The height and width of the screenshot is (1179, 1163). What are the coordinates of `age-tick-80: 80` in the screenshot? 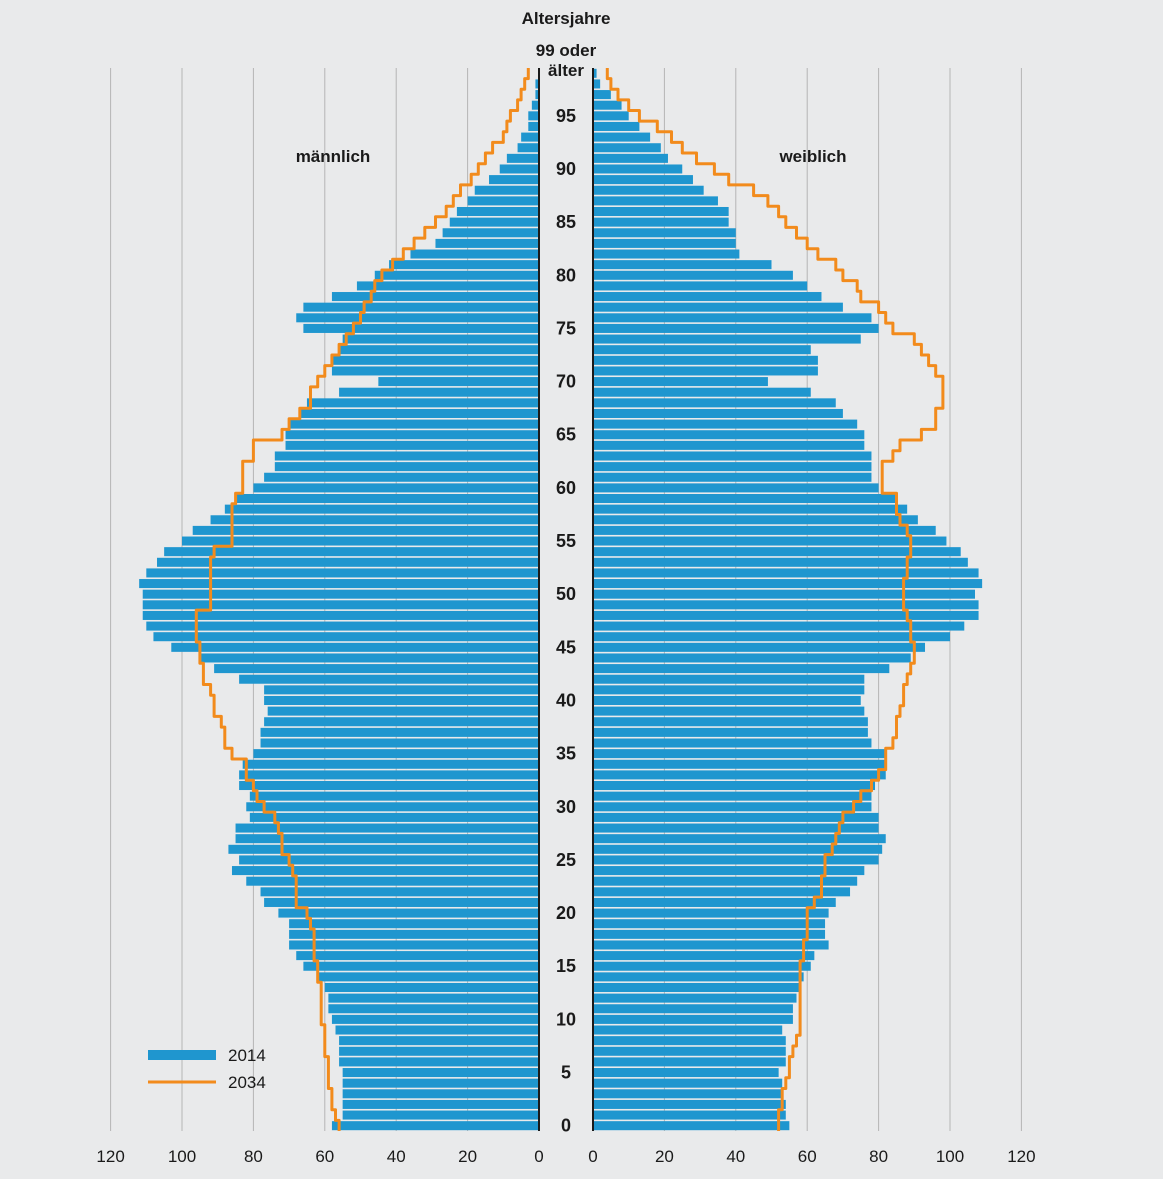 It's located at (566, 275).